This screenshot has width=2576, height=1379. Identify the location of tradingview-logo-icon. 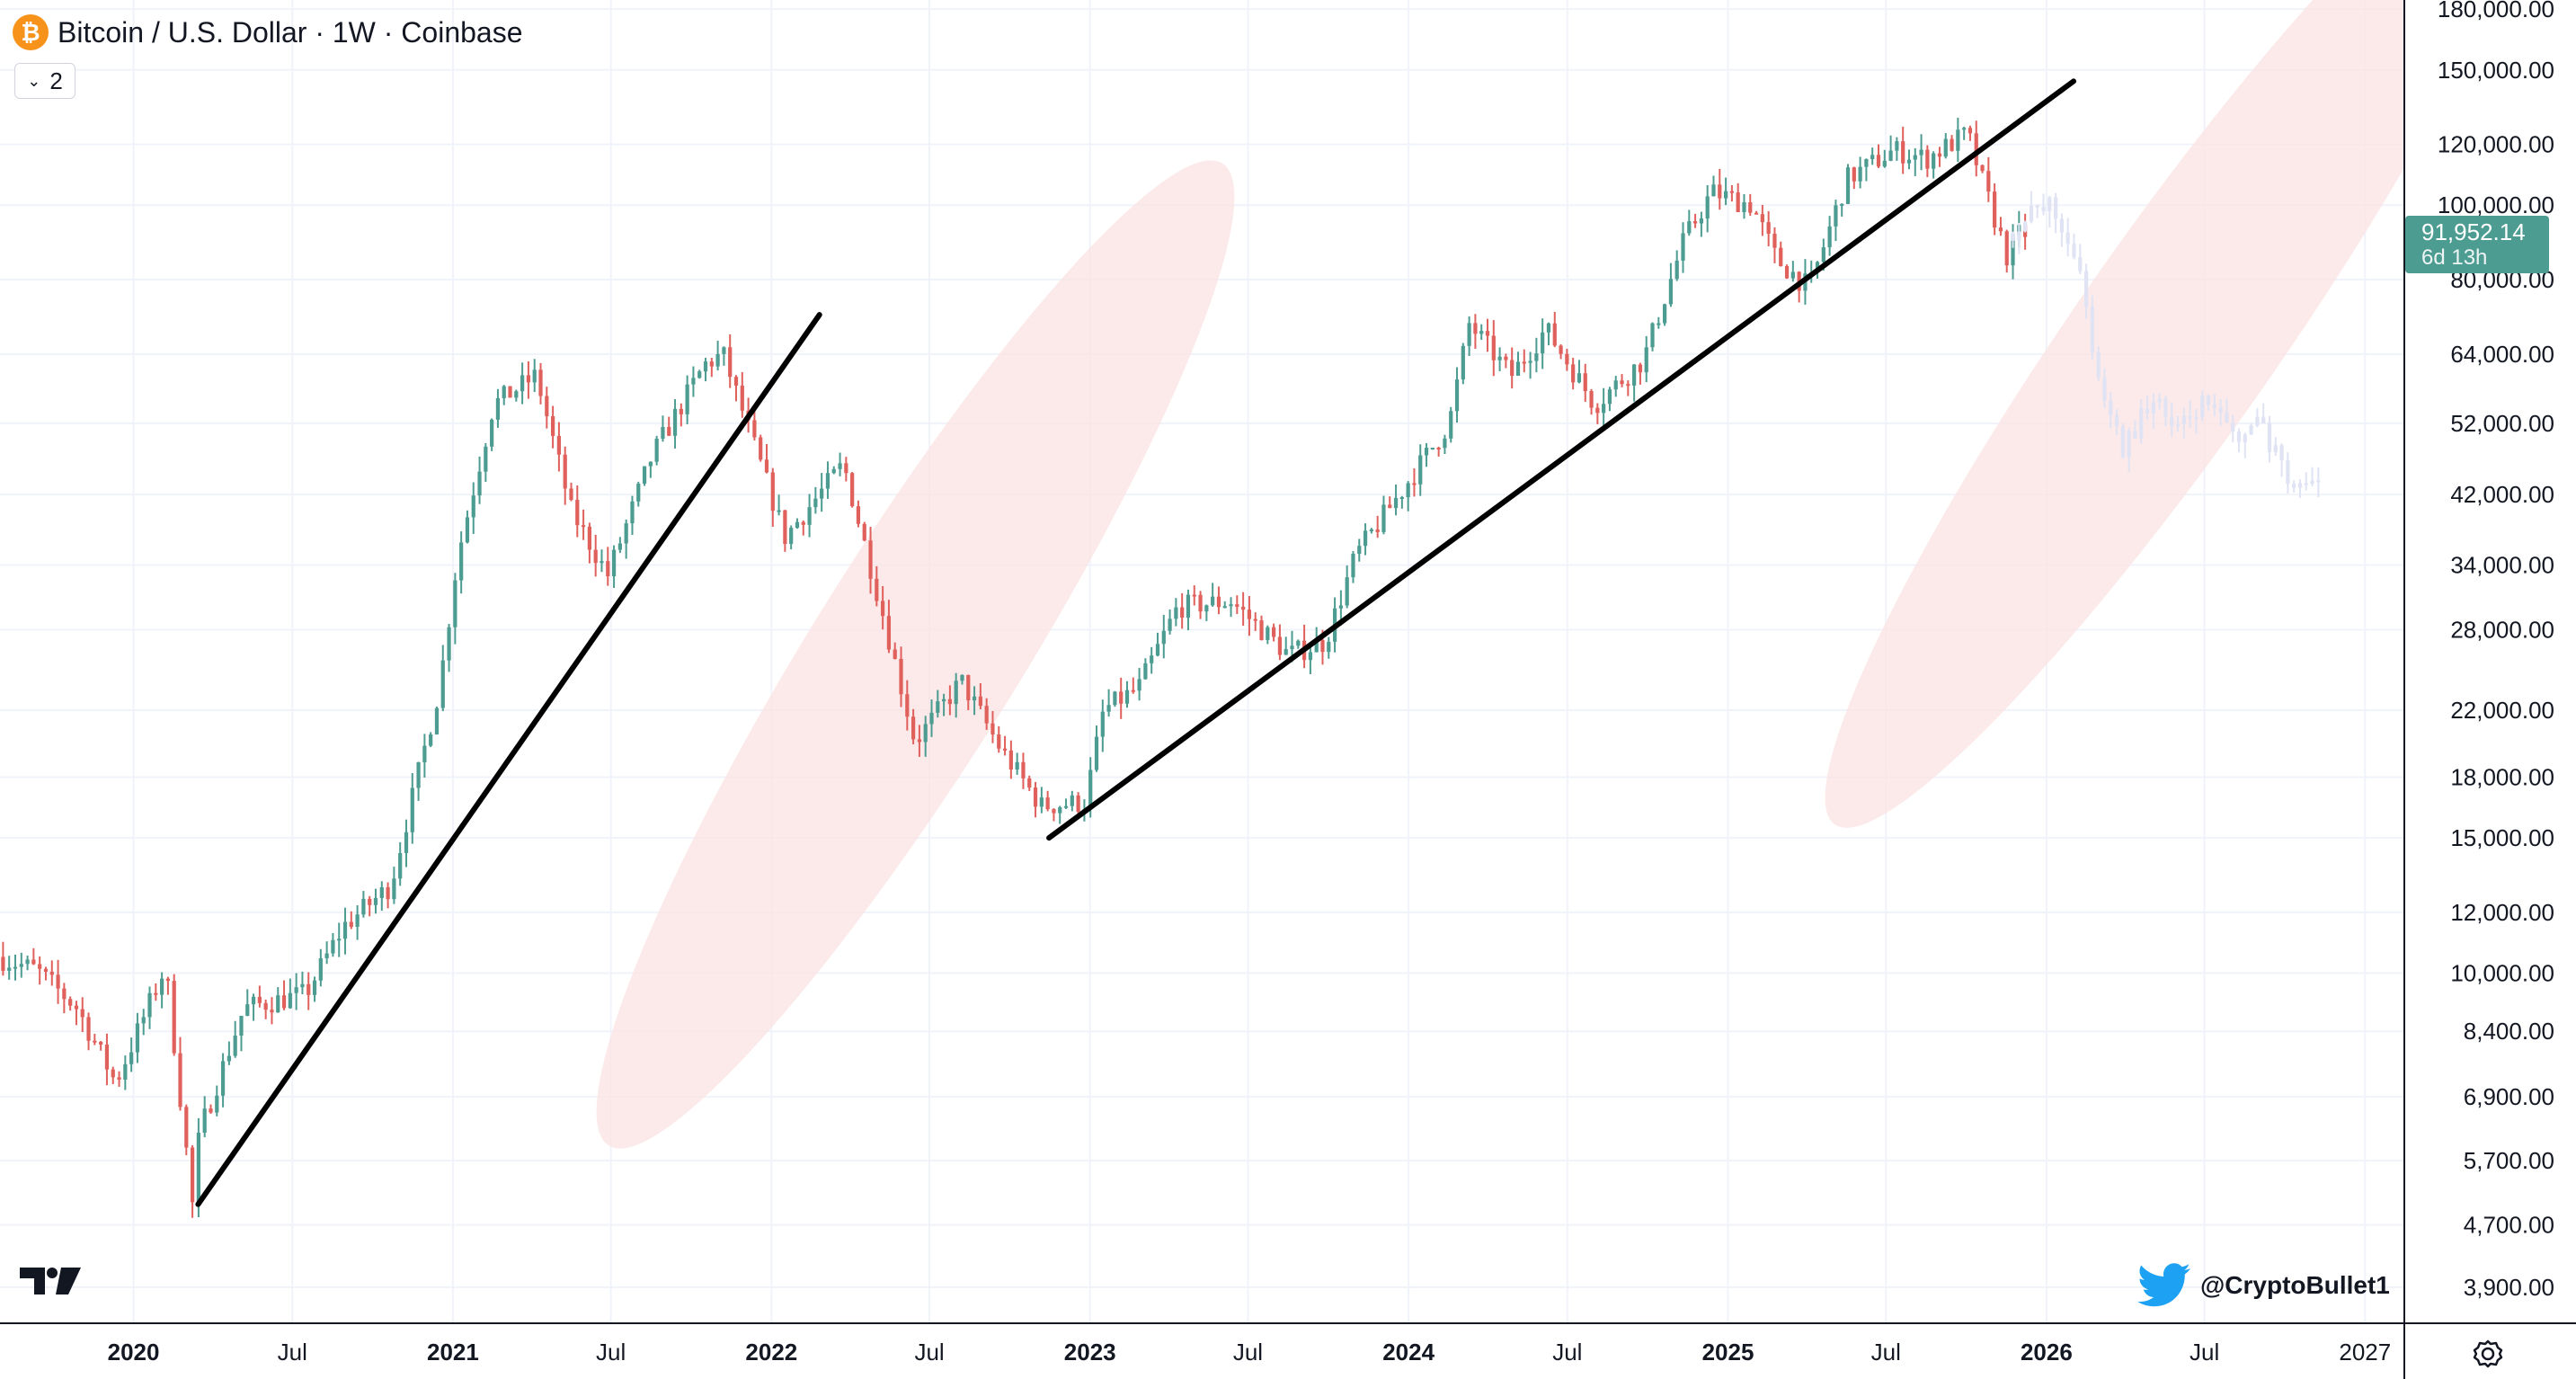
(51, 1282).